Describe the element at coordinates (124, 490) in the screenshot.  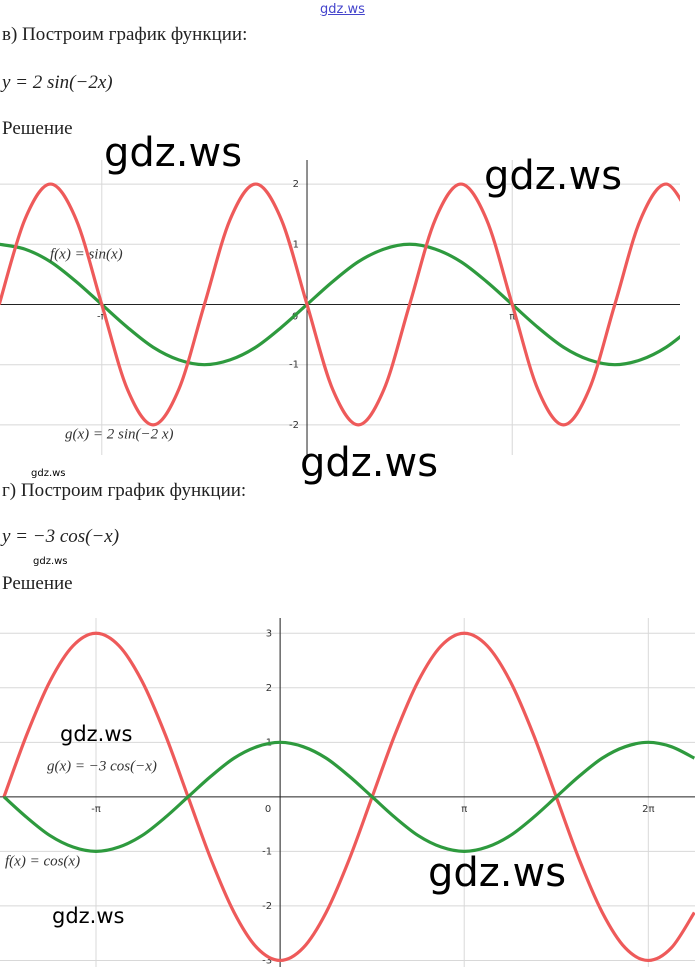
I see `heading: г) Построим график функции:` at that location.